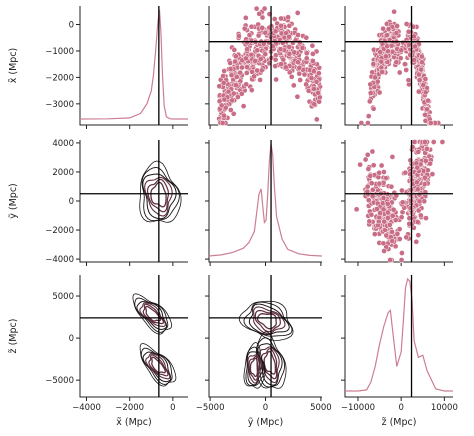 The image size is (474, 436). Describe the element at coordinates (266, 422) in the screenshot. I see `x-axis-label: ỹ (Mpc)` at that location.